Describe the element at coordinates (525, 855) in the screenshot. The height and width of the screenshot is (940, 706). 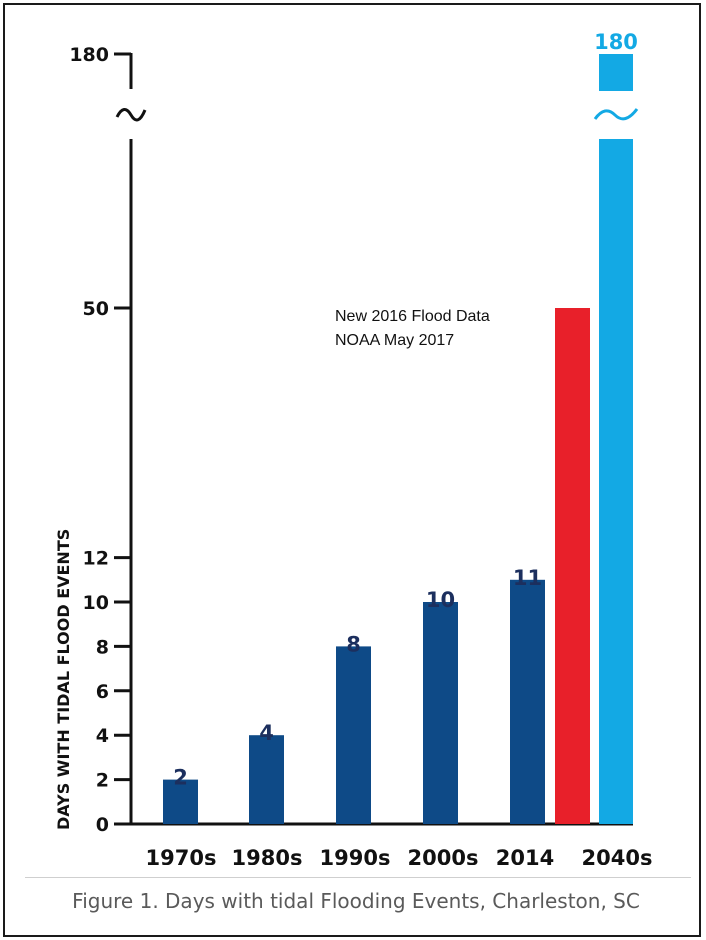
I see `x-tick-label: 2014` at that location.